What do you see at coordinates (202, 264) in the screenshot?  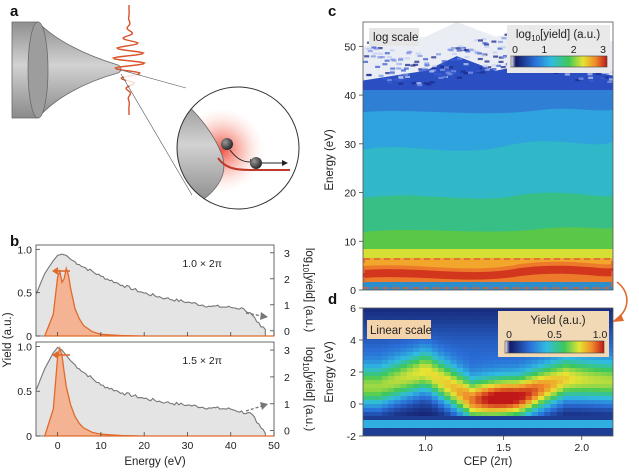 I see `annotation-top: 1.0 × 2π` at bounding box center [202, 264].